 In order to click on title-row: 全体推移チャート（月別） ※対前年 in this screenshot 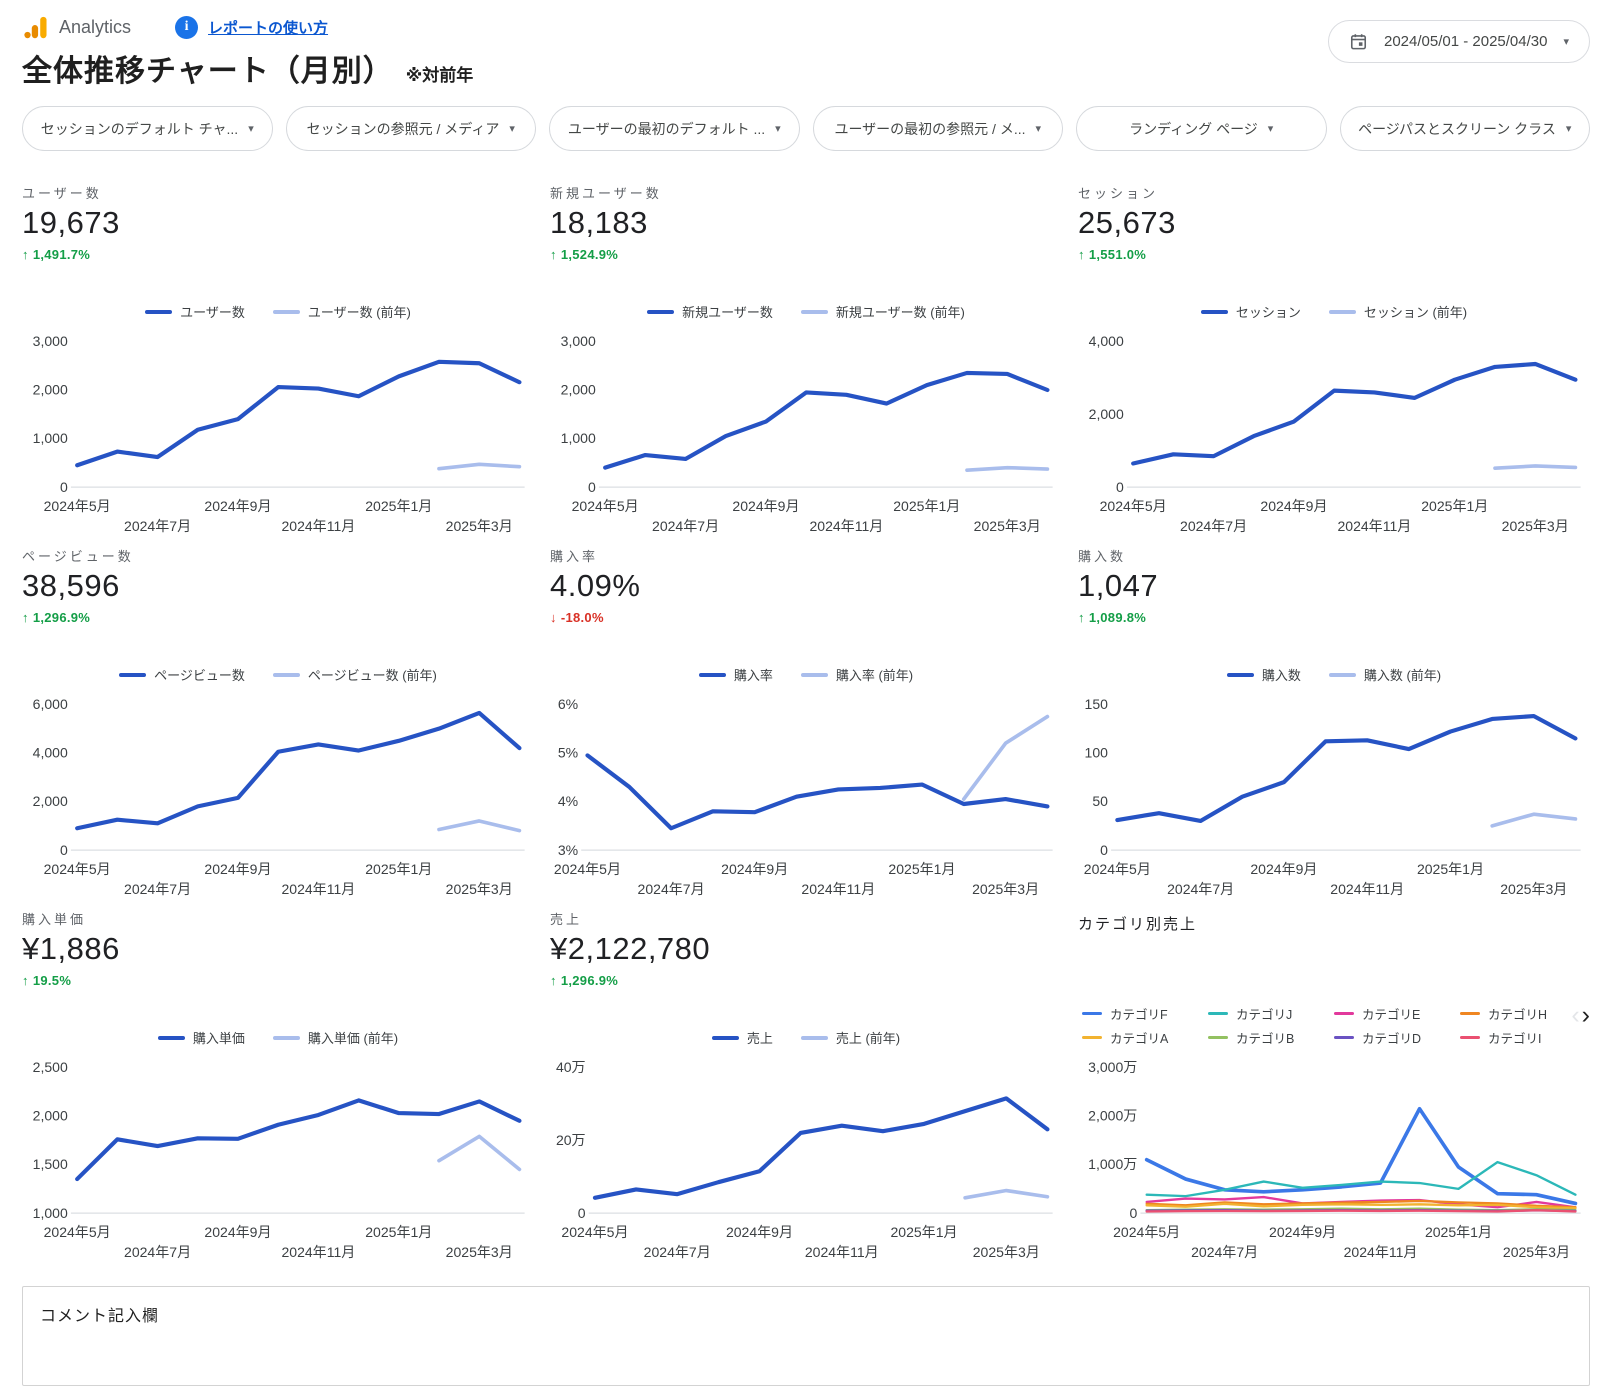, I will do `click(806, 68)`.